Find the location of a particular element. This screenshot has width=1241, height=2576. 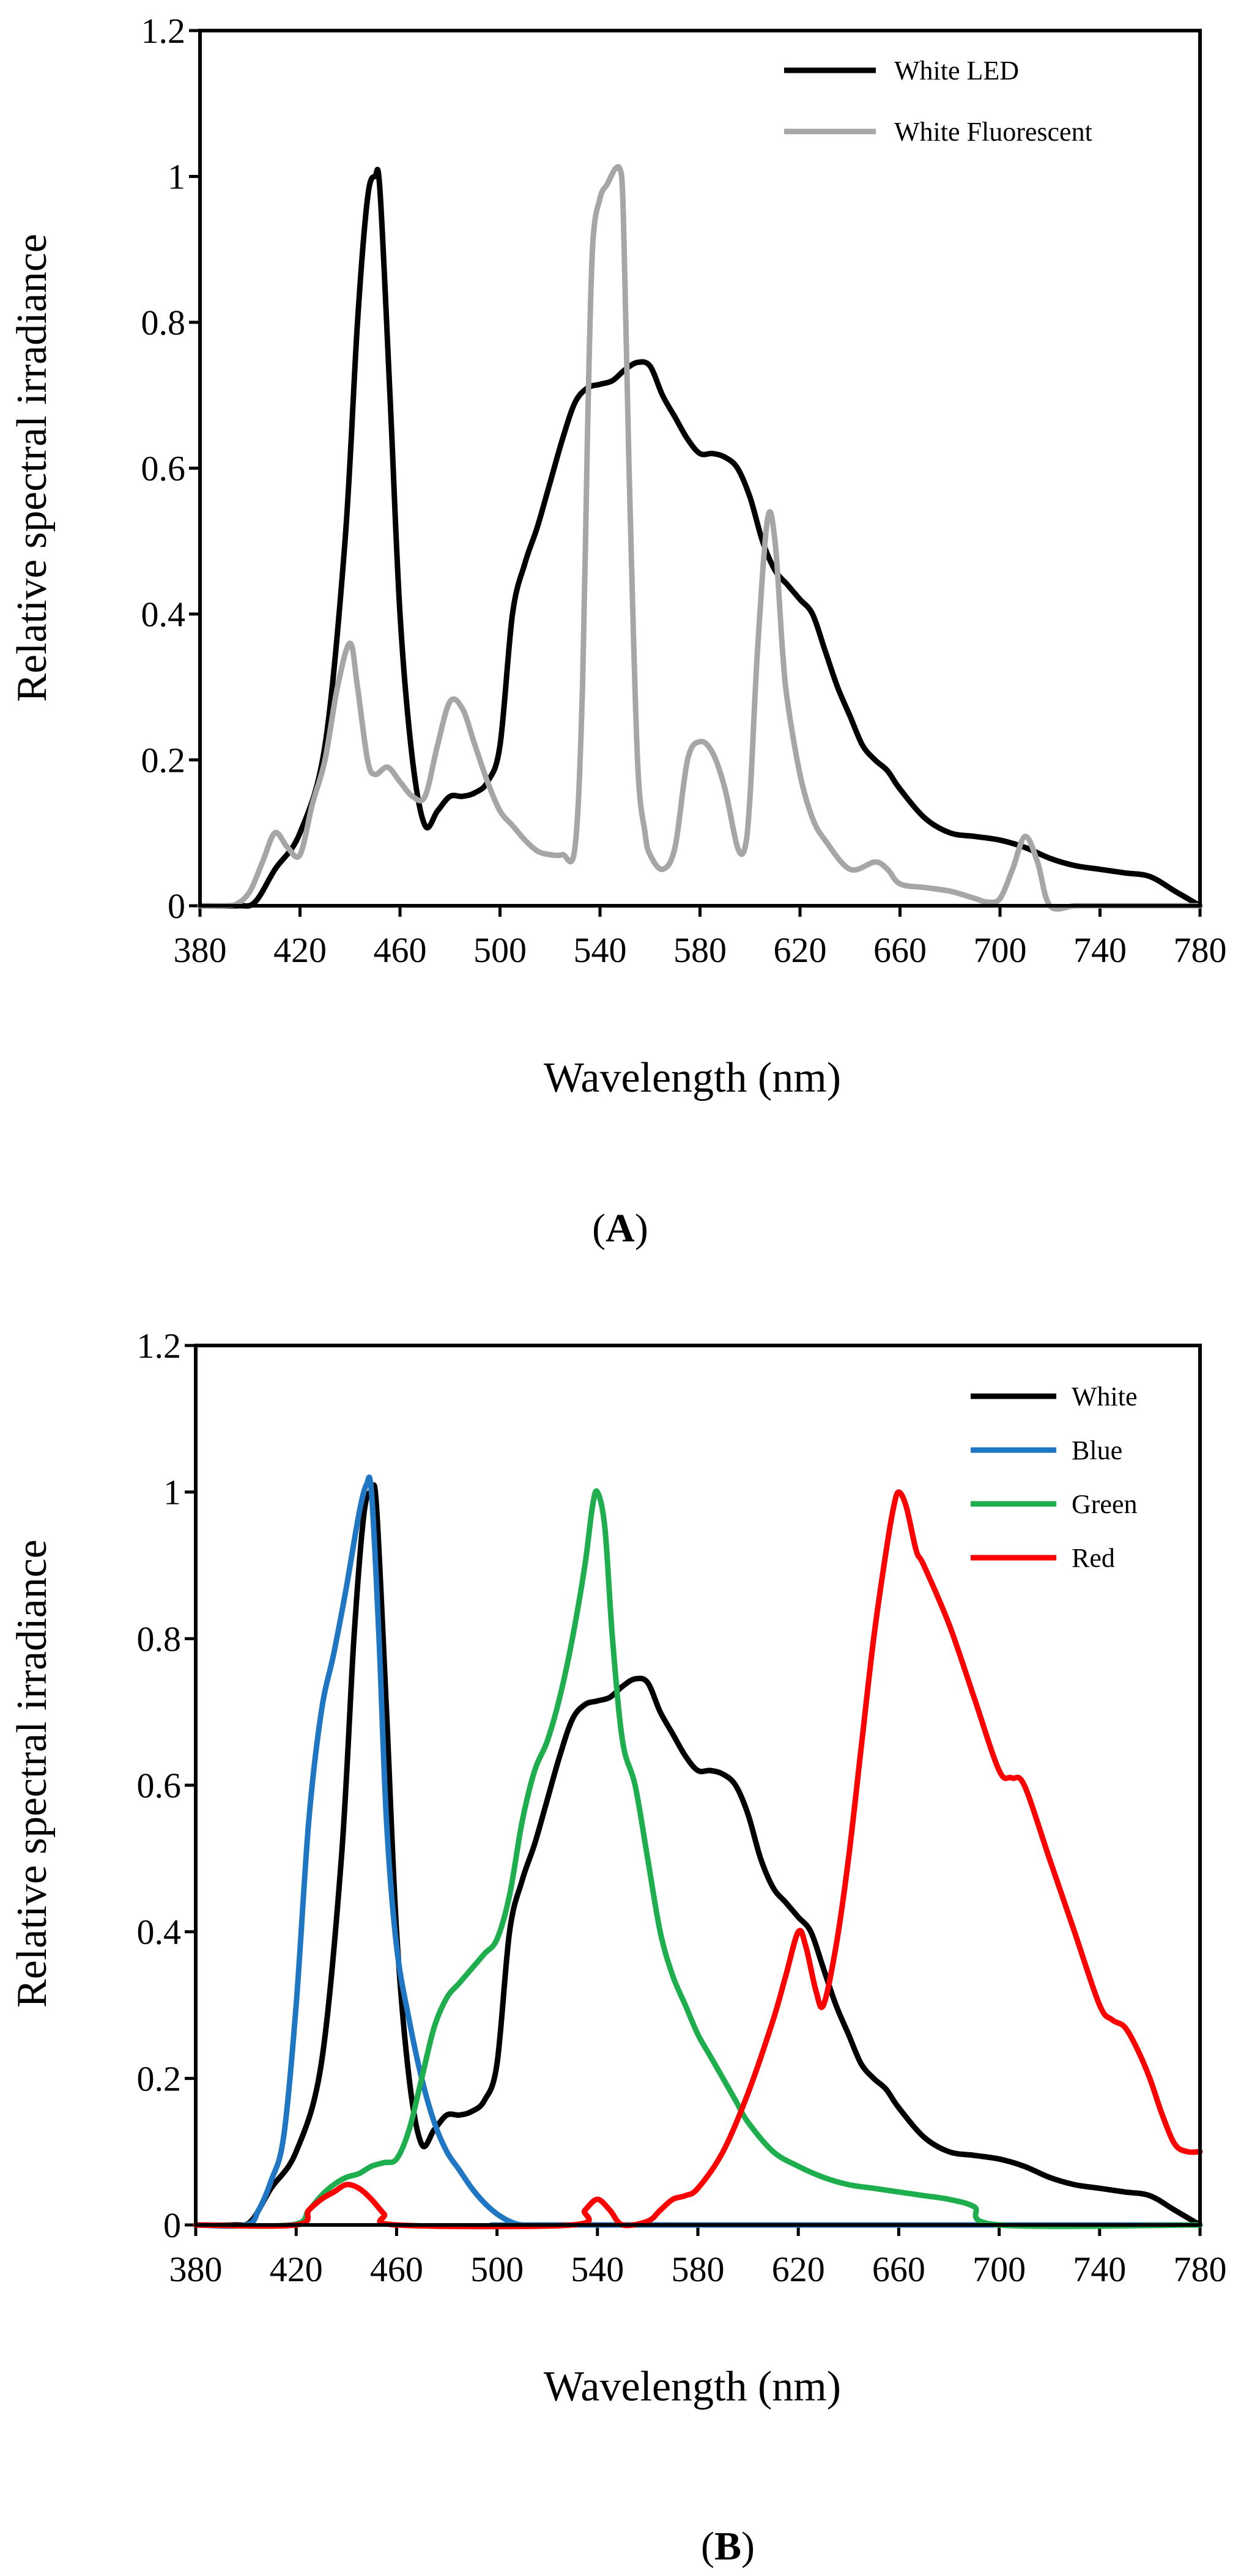

panel-a-x-tick-label: 780 is located at coordinates (1200, 950).